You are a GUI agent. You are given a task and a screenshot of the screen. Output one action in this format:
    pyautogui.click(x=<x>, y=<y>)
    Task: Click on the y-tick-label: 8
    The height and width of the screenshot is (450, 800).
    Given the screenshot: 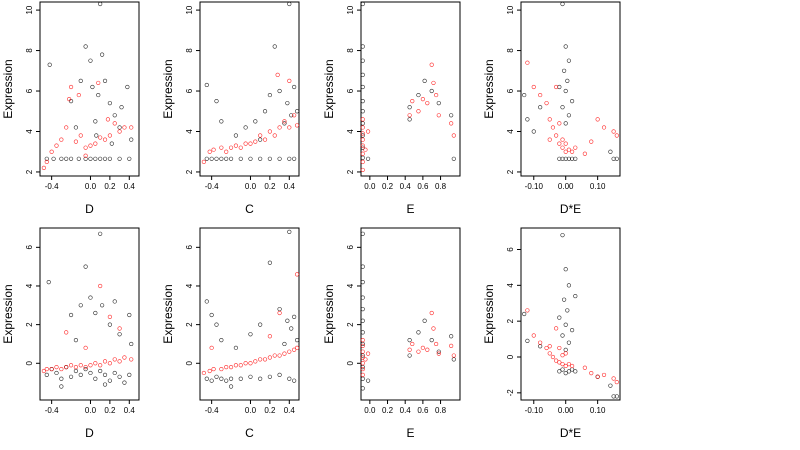 What is the action you would take?
    pyautogui.click(x=189, y=50)
    